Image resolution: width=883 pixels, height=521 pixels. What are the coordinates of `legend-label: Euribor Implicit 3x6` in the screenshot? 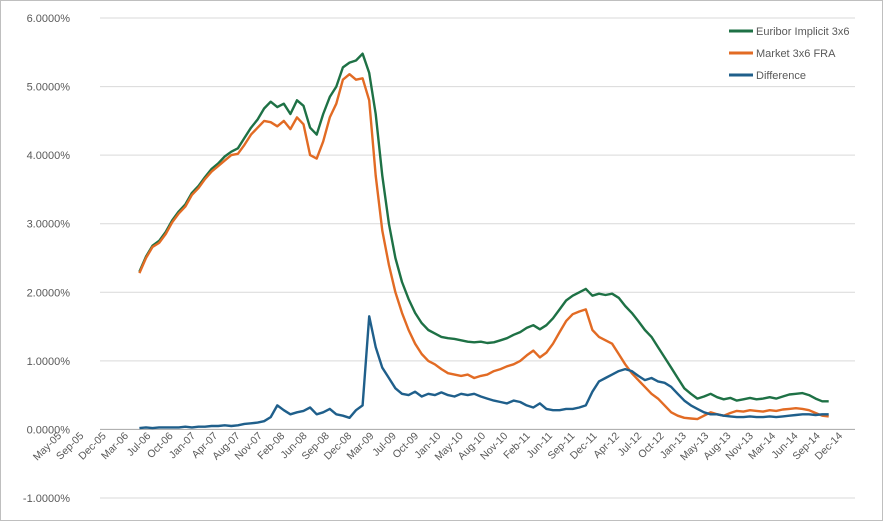 It's located at (803, 32).